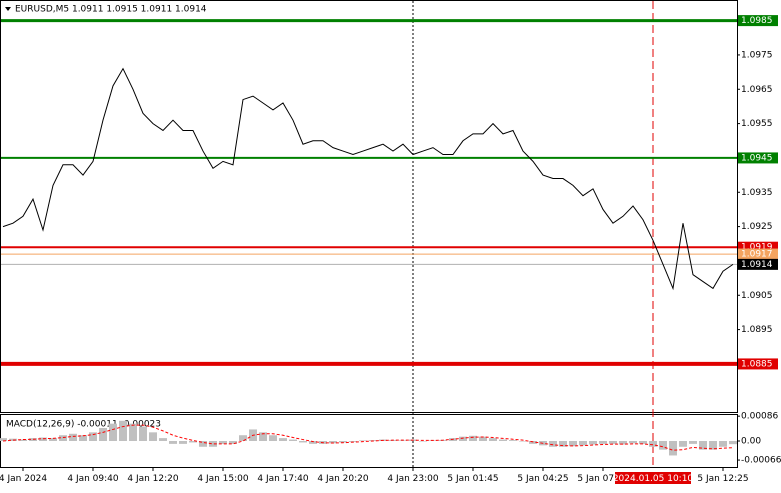 This screenshot has width=781, height=493. Describe the element at coordinates (757, 55) in the screenshot. I see `y-tick-label: 1.0975` at that location.